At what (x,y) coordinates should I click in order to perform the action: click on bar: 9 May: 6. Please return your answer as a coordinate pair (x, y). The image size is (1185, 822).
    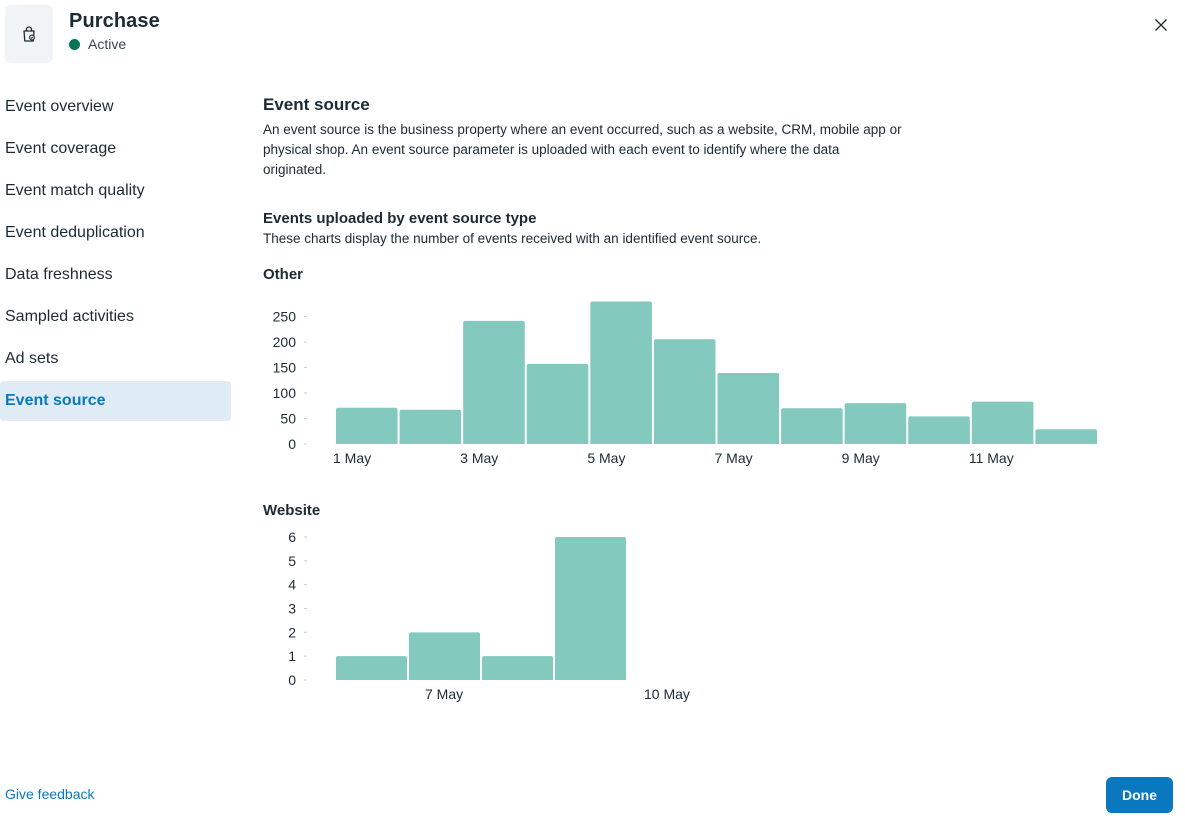
    Looking at the image, I should click on (590, 608).